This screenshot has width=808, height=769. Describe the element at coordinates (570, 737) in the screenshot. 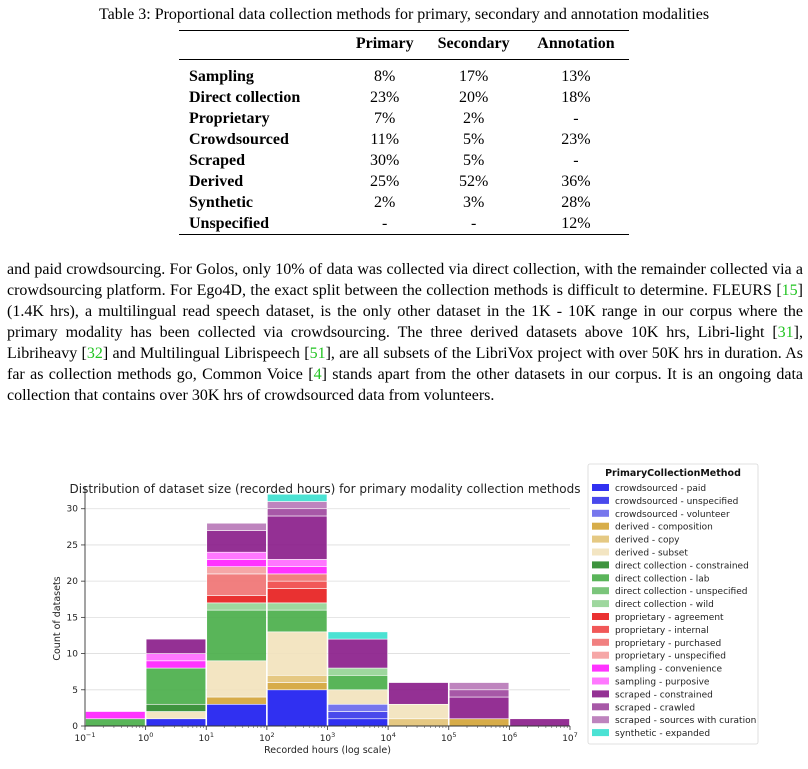

I see `x-tick-label: 10⁷` at that location.